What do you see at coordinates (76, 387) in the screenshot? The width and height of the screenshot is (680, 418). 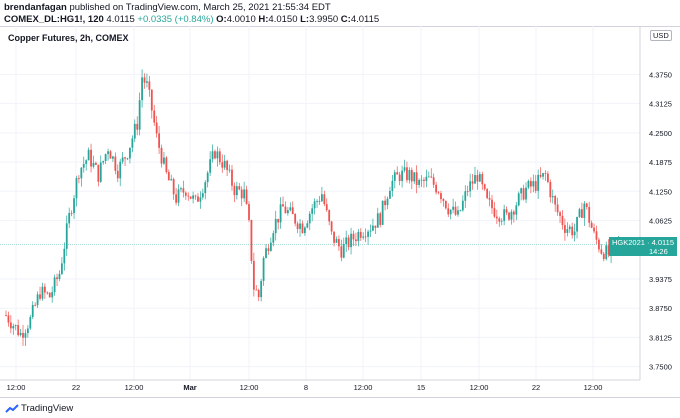 I see `time-tick-label: 22` at bounding box center [76, 387].